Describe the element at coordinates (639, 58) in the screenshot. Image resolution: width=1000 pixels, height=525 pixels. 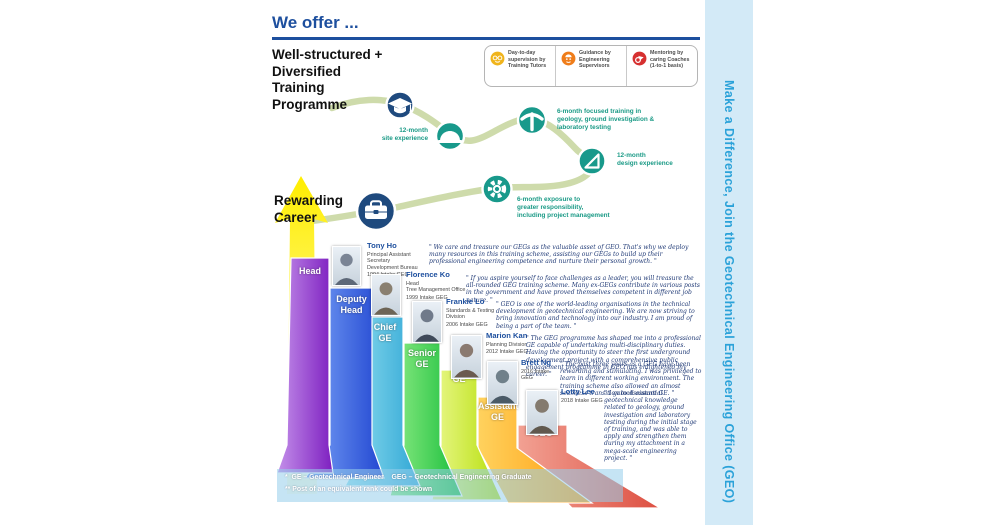
I see `coach-whistle-icon` at that location.